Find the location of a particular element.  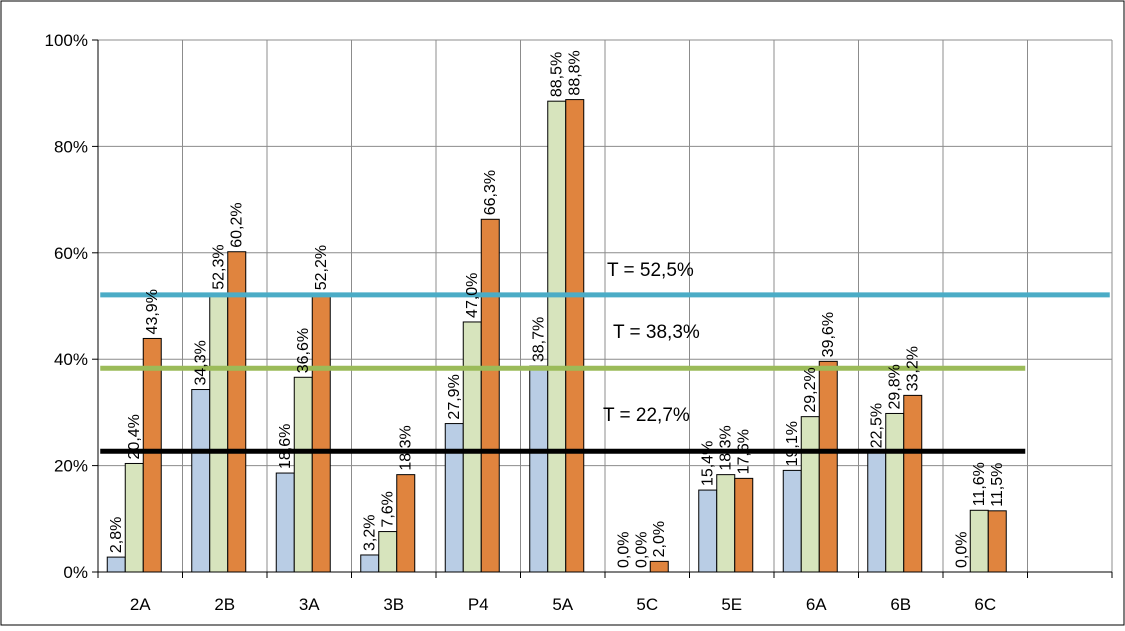

data-label-series-1: 19,1% is located at coordinates (792, 443).